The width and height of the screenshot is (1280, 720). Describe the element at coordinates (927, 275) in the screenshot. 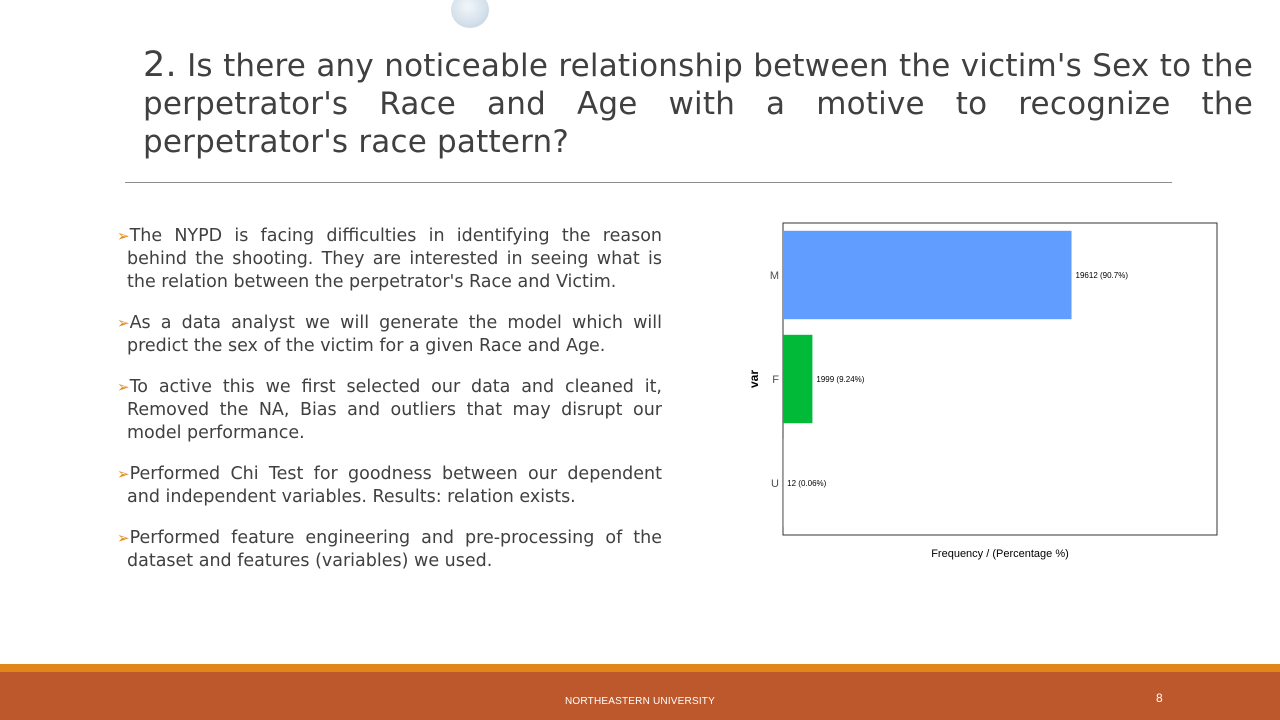

I see `bar-M` at that location.